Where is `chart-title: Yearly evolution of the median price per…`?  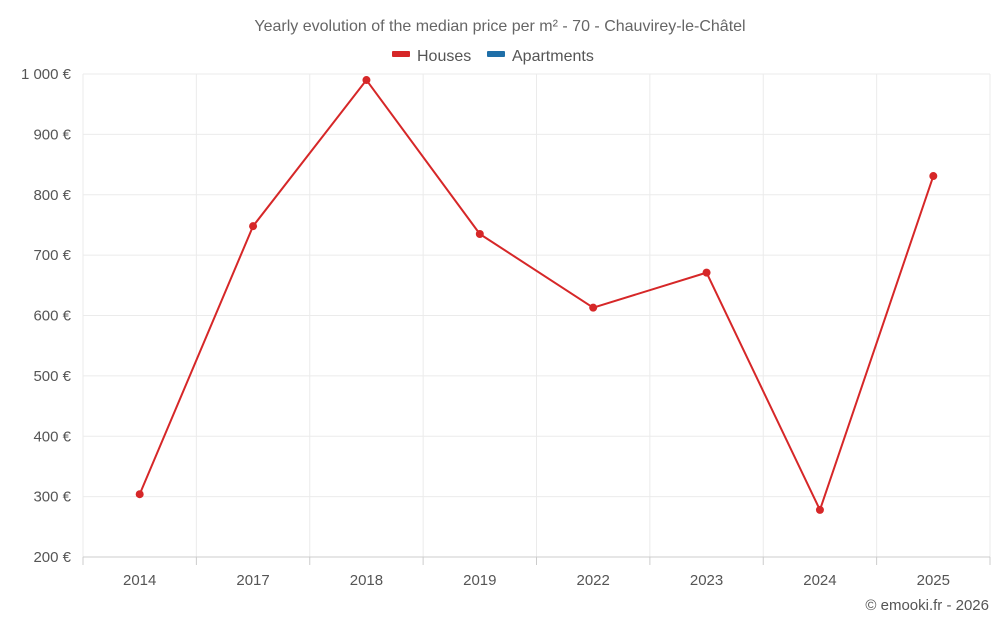 chart-title: Yearly evolution of the median price per… is located at coordinates (499, 26).